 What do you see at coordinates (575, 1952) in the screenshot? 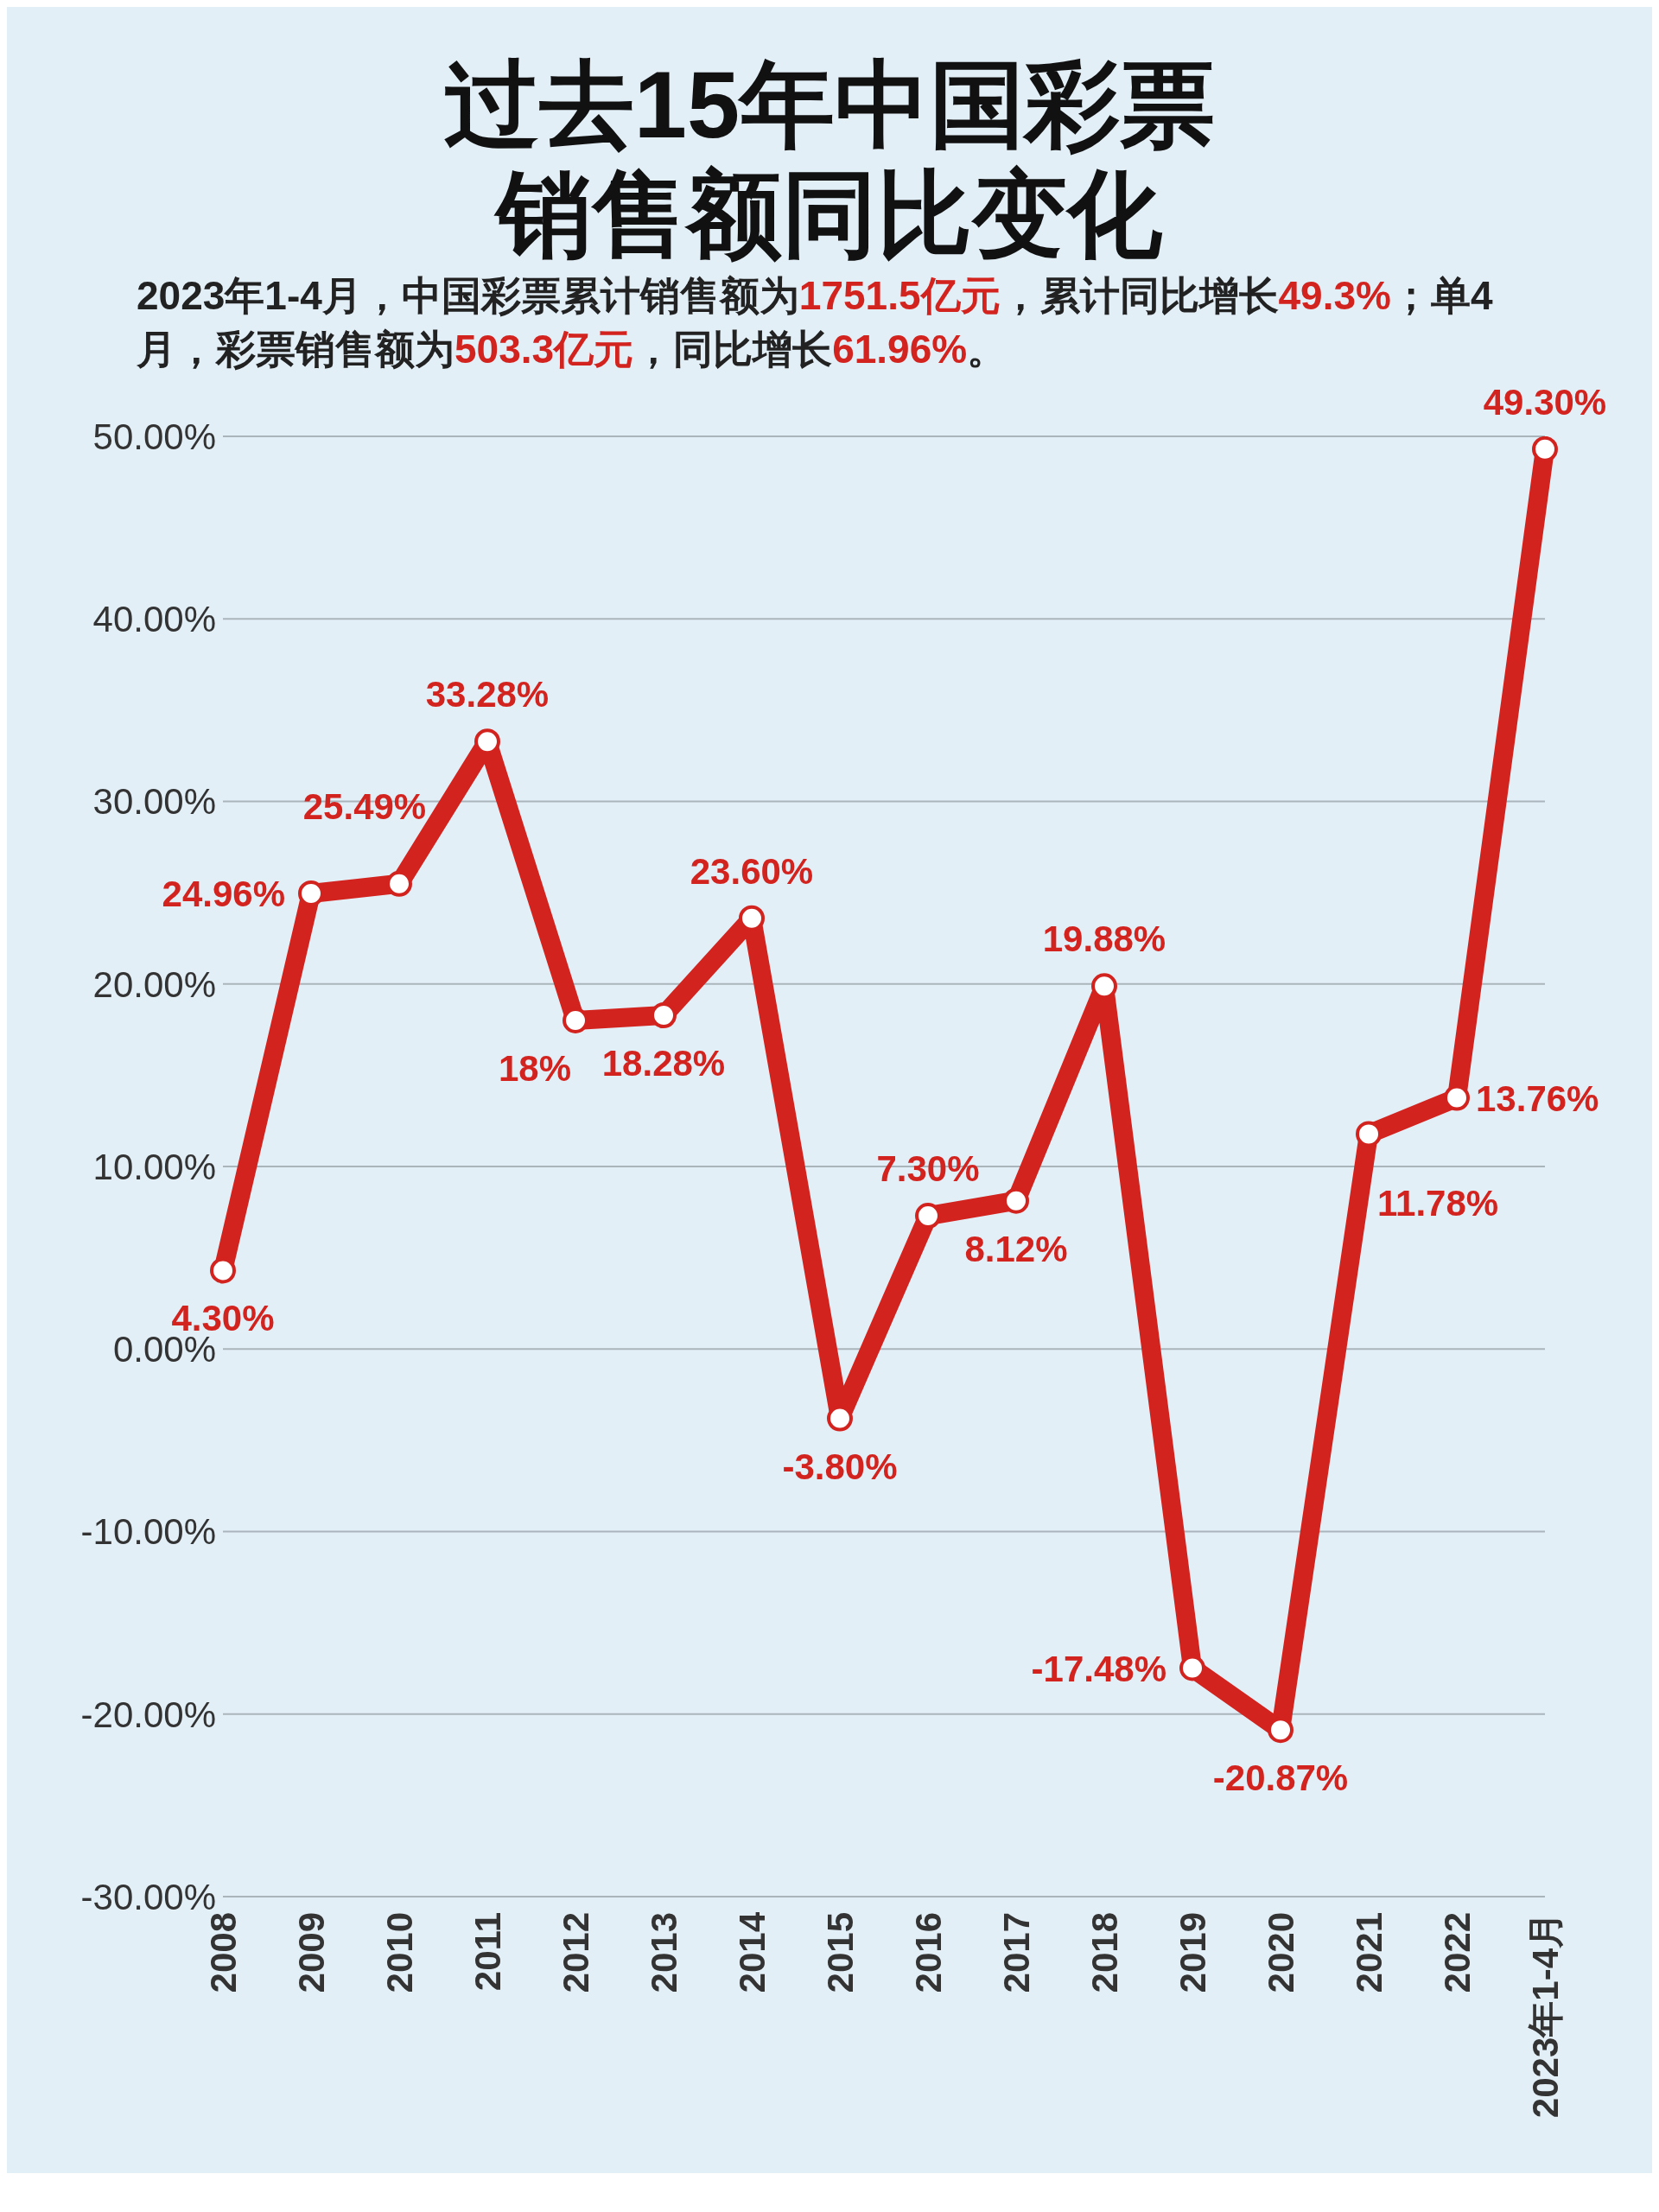
I see `x-tick-label: 2012` at bounding box center [575, 1952].